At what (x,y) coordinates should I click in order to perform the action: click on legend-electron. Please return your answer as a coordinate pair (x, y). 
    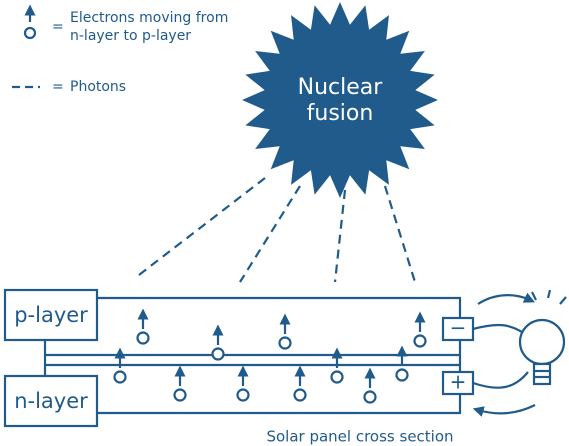
    Looking at the image, I should click on (30, 33).